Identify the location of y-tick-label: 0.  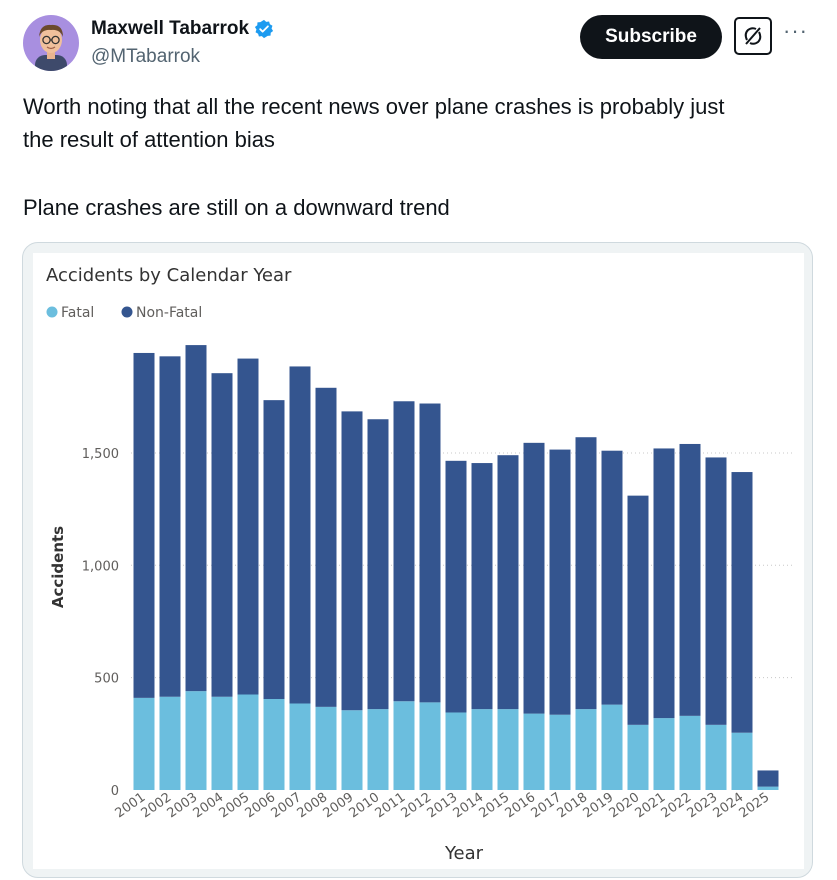
(115, 791).